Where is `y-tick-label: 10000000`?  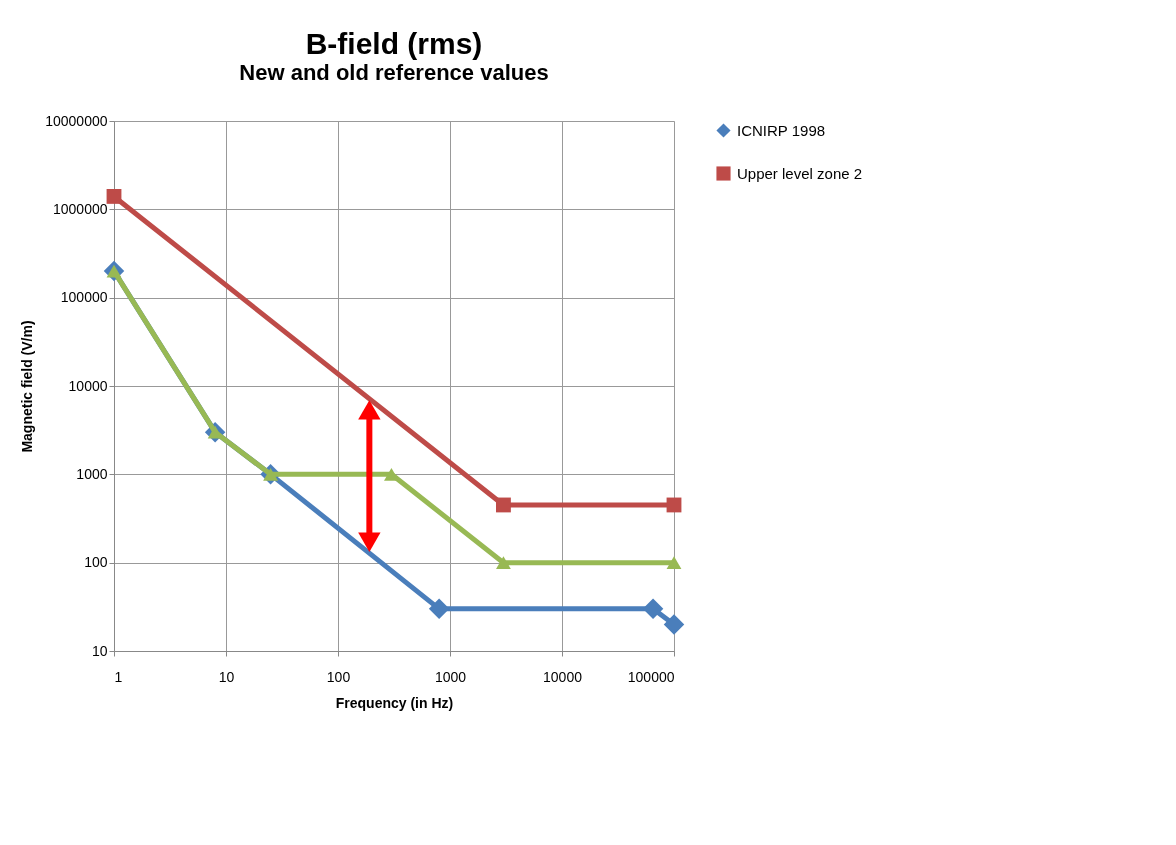
y-tick-label: 10000000 is located at coordinates (76, 120).